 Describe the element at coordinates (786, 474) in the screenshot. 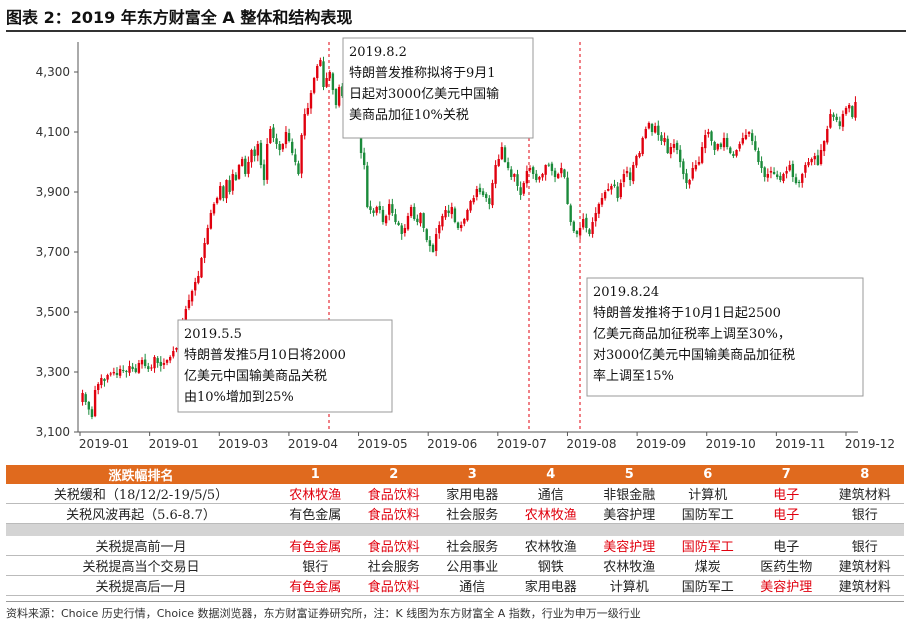

I see `rank-cell: 7` at that location.